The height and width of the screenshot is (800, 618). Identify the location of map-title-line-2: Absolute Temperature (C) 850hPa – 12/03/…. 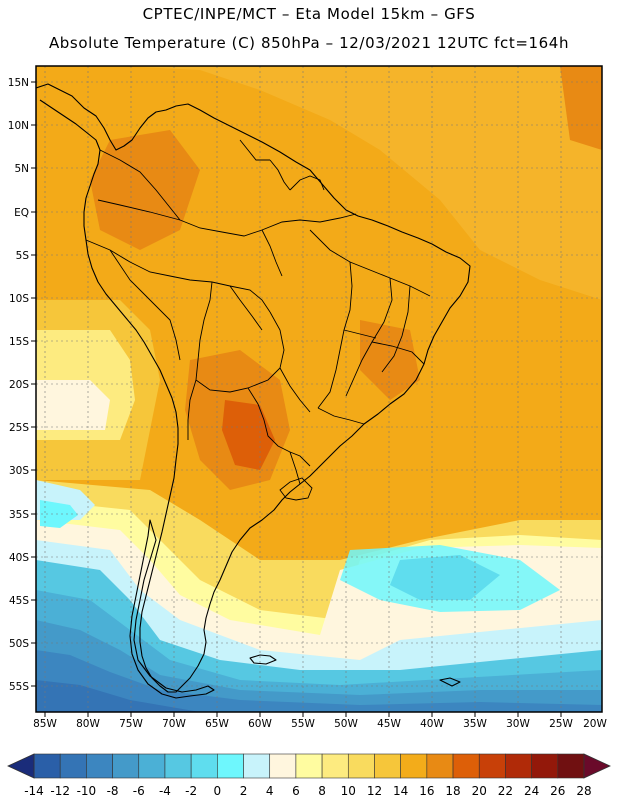
(309, 43).